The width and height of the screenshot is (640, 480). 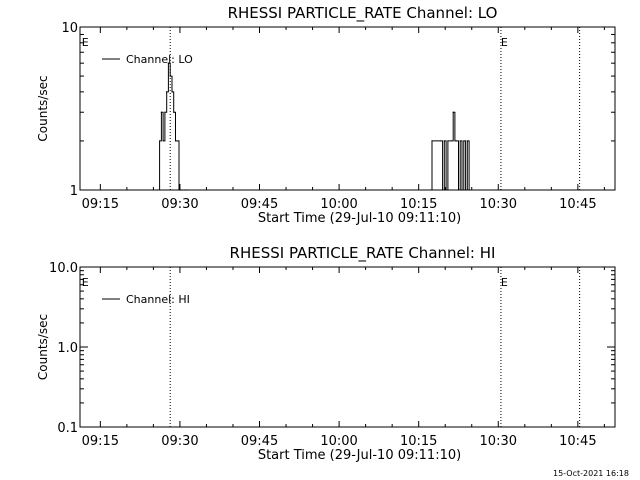 What do you see at coordinates (363, 253) in the screenshot?
I see `chart-title: RHESSI PARTICLE_RATE Channel: HI` at bounding box center [363, 253].